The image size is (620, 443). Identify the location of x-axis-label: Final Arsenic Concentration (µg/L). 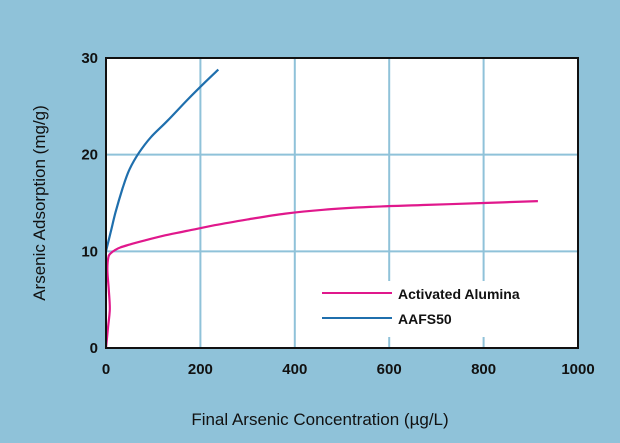
(319, 419).